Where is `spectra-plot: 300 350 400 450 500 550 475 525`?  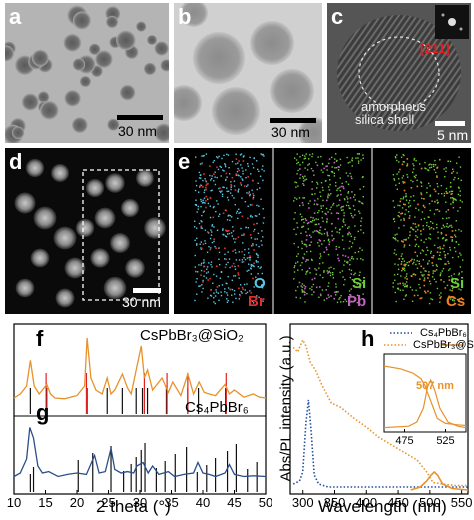 spectra-plot: 300 350 400 450 500 550 475 525 is located at coordinates (381, 416).